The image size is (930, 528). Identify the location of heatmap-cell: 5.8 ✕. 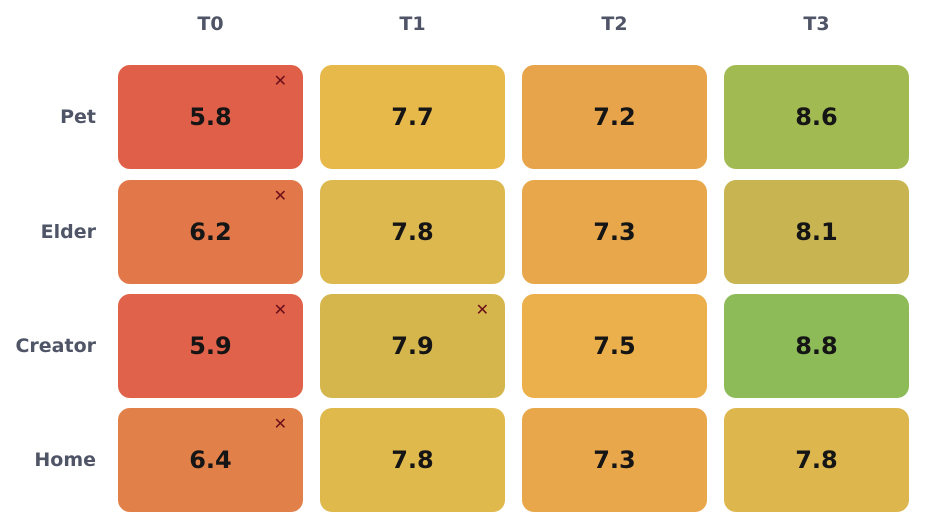
(210, 117).